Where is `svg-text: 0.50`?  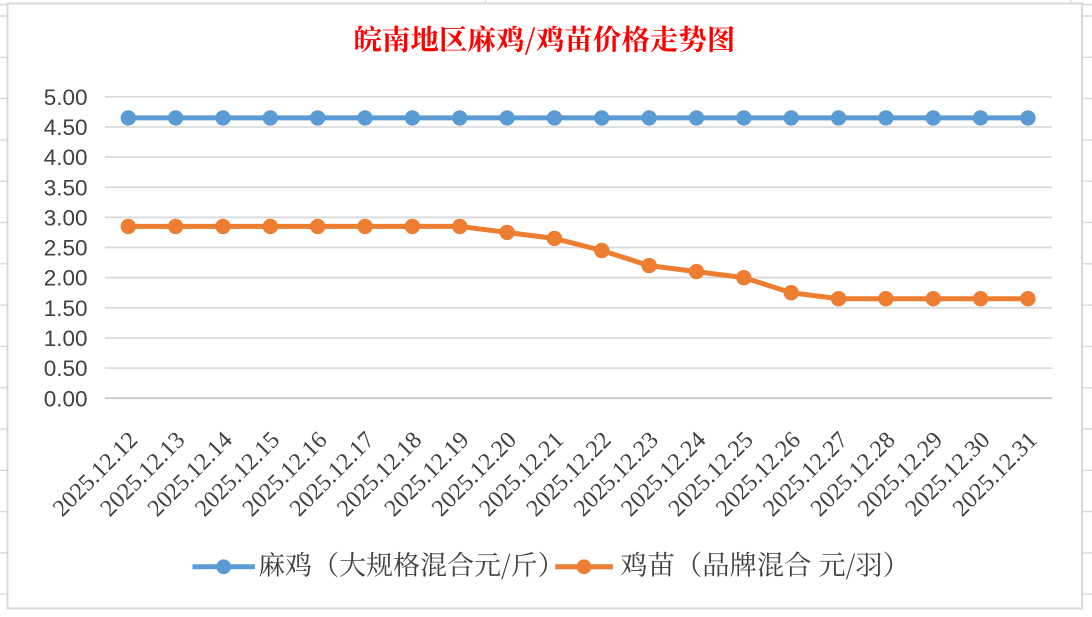
svg-text: 0.50 is located at coordinates (66, 368).